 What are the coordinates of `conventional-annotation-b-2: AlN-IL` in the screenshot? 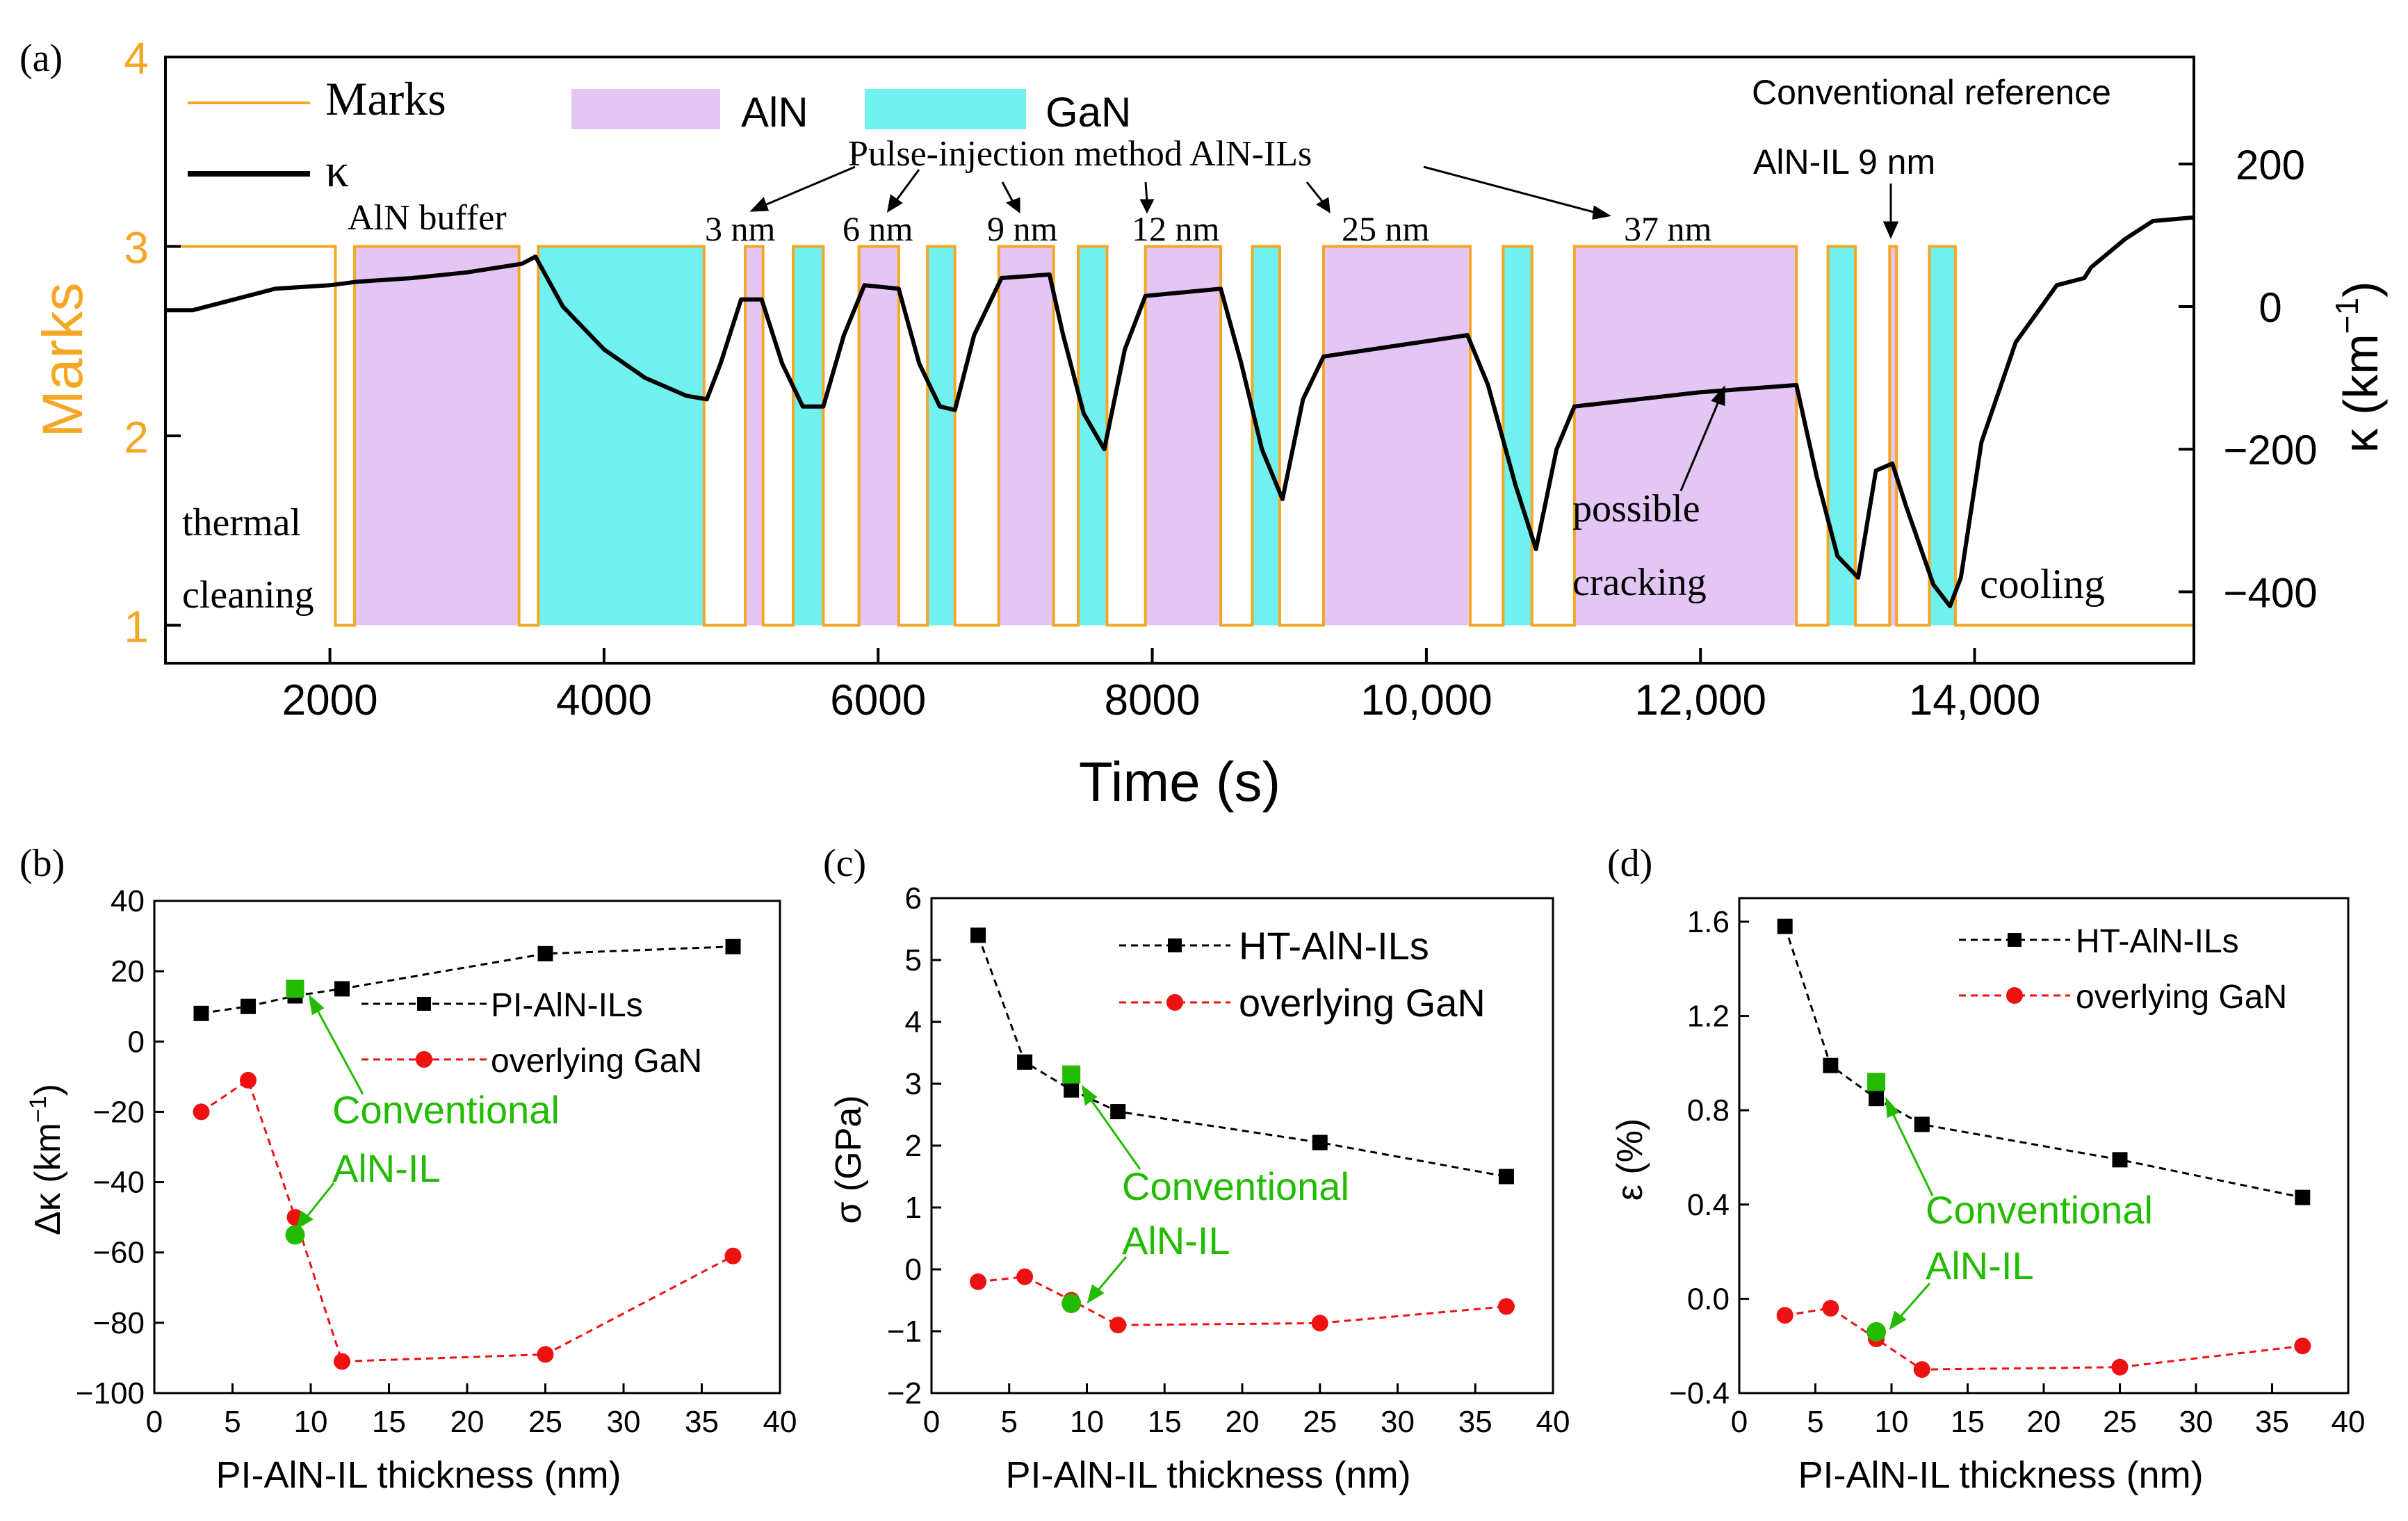 It's located at (386, 1168).